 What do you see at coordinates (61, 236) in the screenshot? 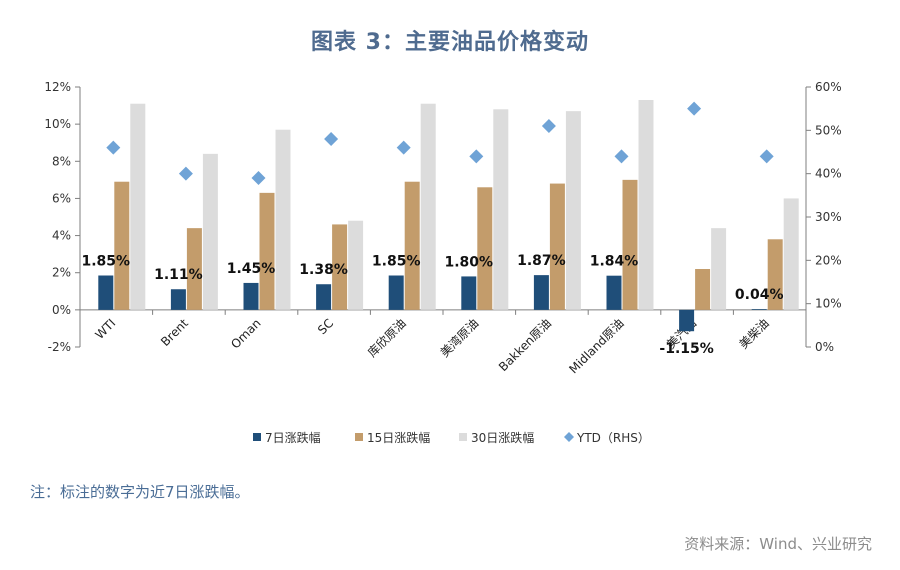
I see `left-tick-label: 4%` at bounding box center [61, 236].